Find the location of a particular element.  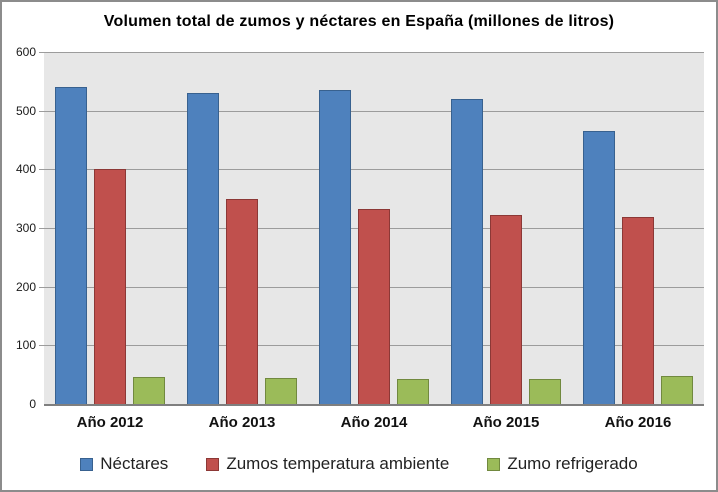

y-tick-label-200: 200 is located at coordinates (25, 286).